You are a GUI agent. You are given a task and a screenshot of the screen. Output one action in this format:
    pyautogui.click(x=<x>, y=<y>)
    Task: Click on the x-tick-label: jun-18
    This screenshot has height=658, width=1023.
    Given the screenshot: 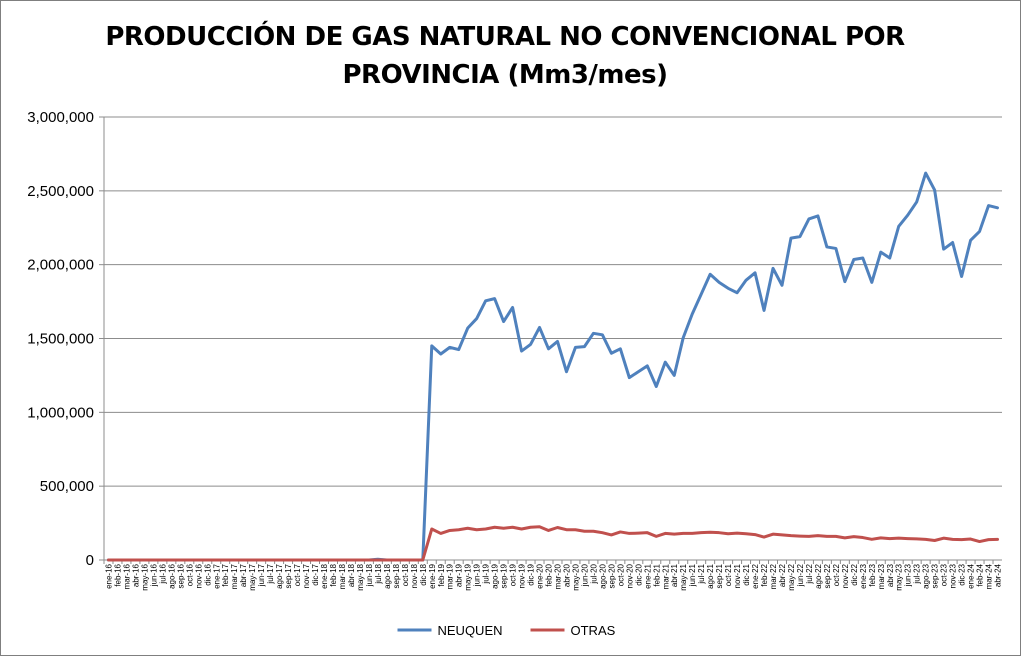 What is the action you would take?
    pyautogui.click(x=369, y=575)
    